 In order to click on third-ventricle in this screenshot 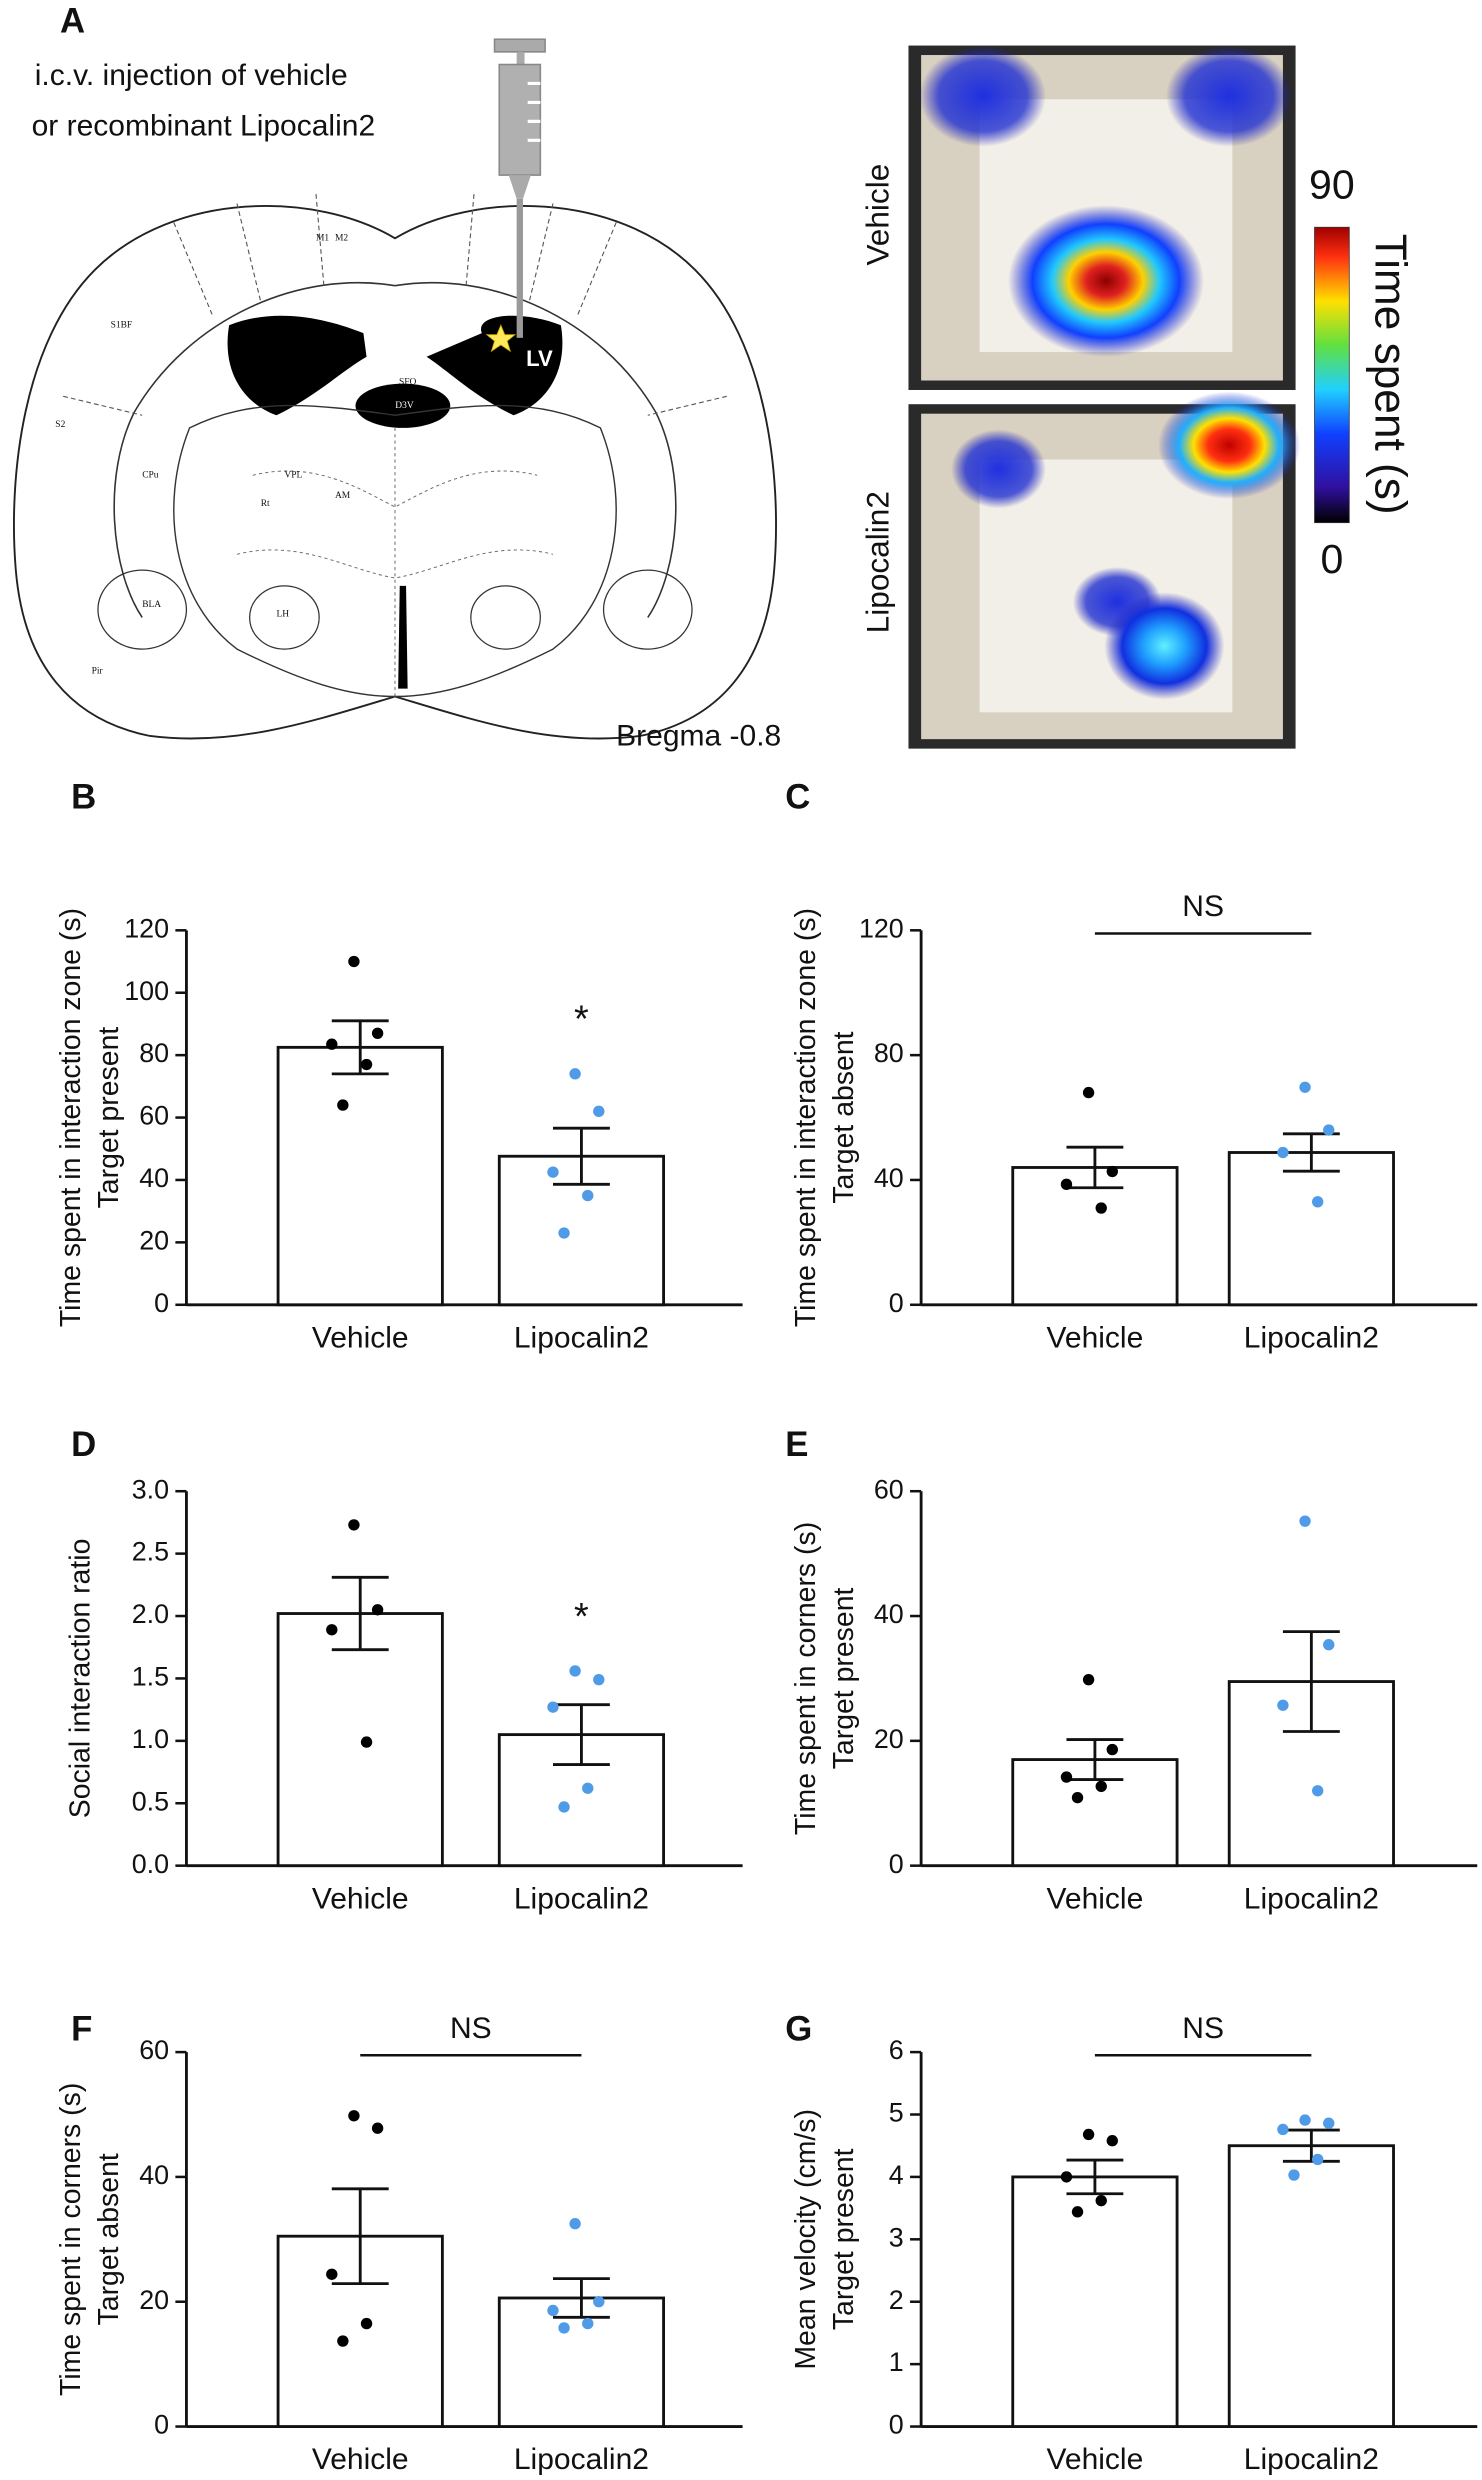, I will do `click(403, 637)`.